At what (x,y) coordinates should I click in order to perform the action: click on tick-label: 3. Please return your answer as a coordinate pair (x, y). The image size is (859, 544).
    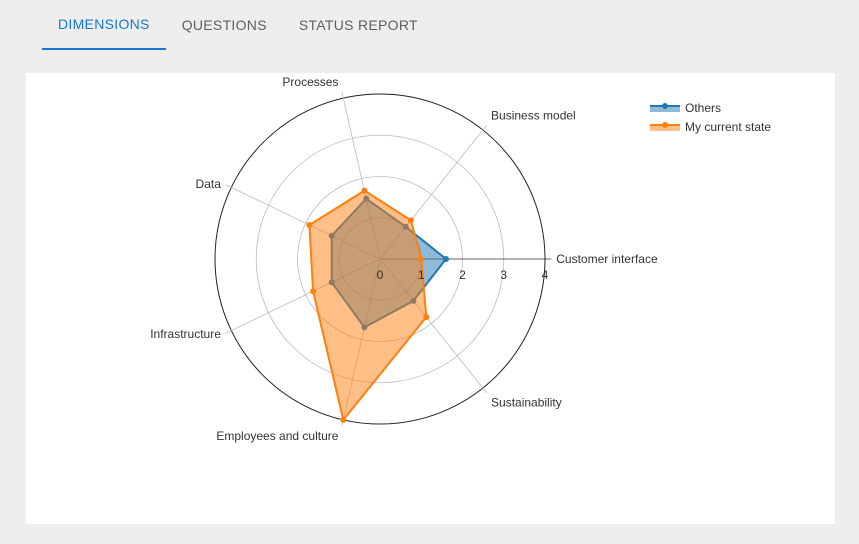
    Looking at the image, I should click on (503, 275).